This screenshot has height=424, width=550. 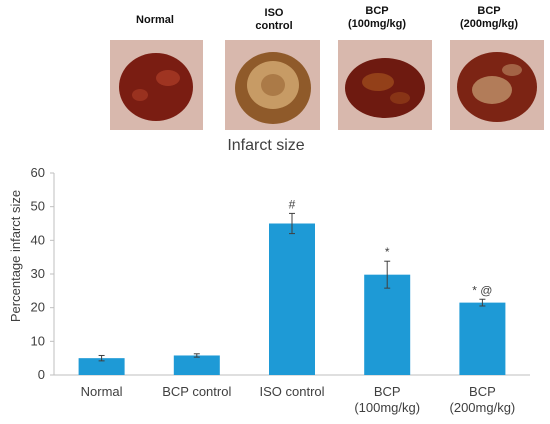 What do you see at coordinates (489, 17) in the screenshot?
I see `photo-label-bcp-200: BCP (200mg/kg)` at bounding box center [489, 17].